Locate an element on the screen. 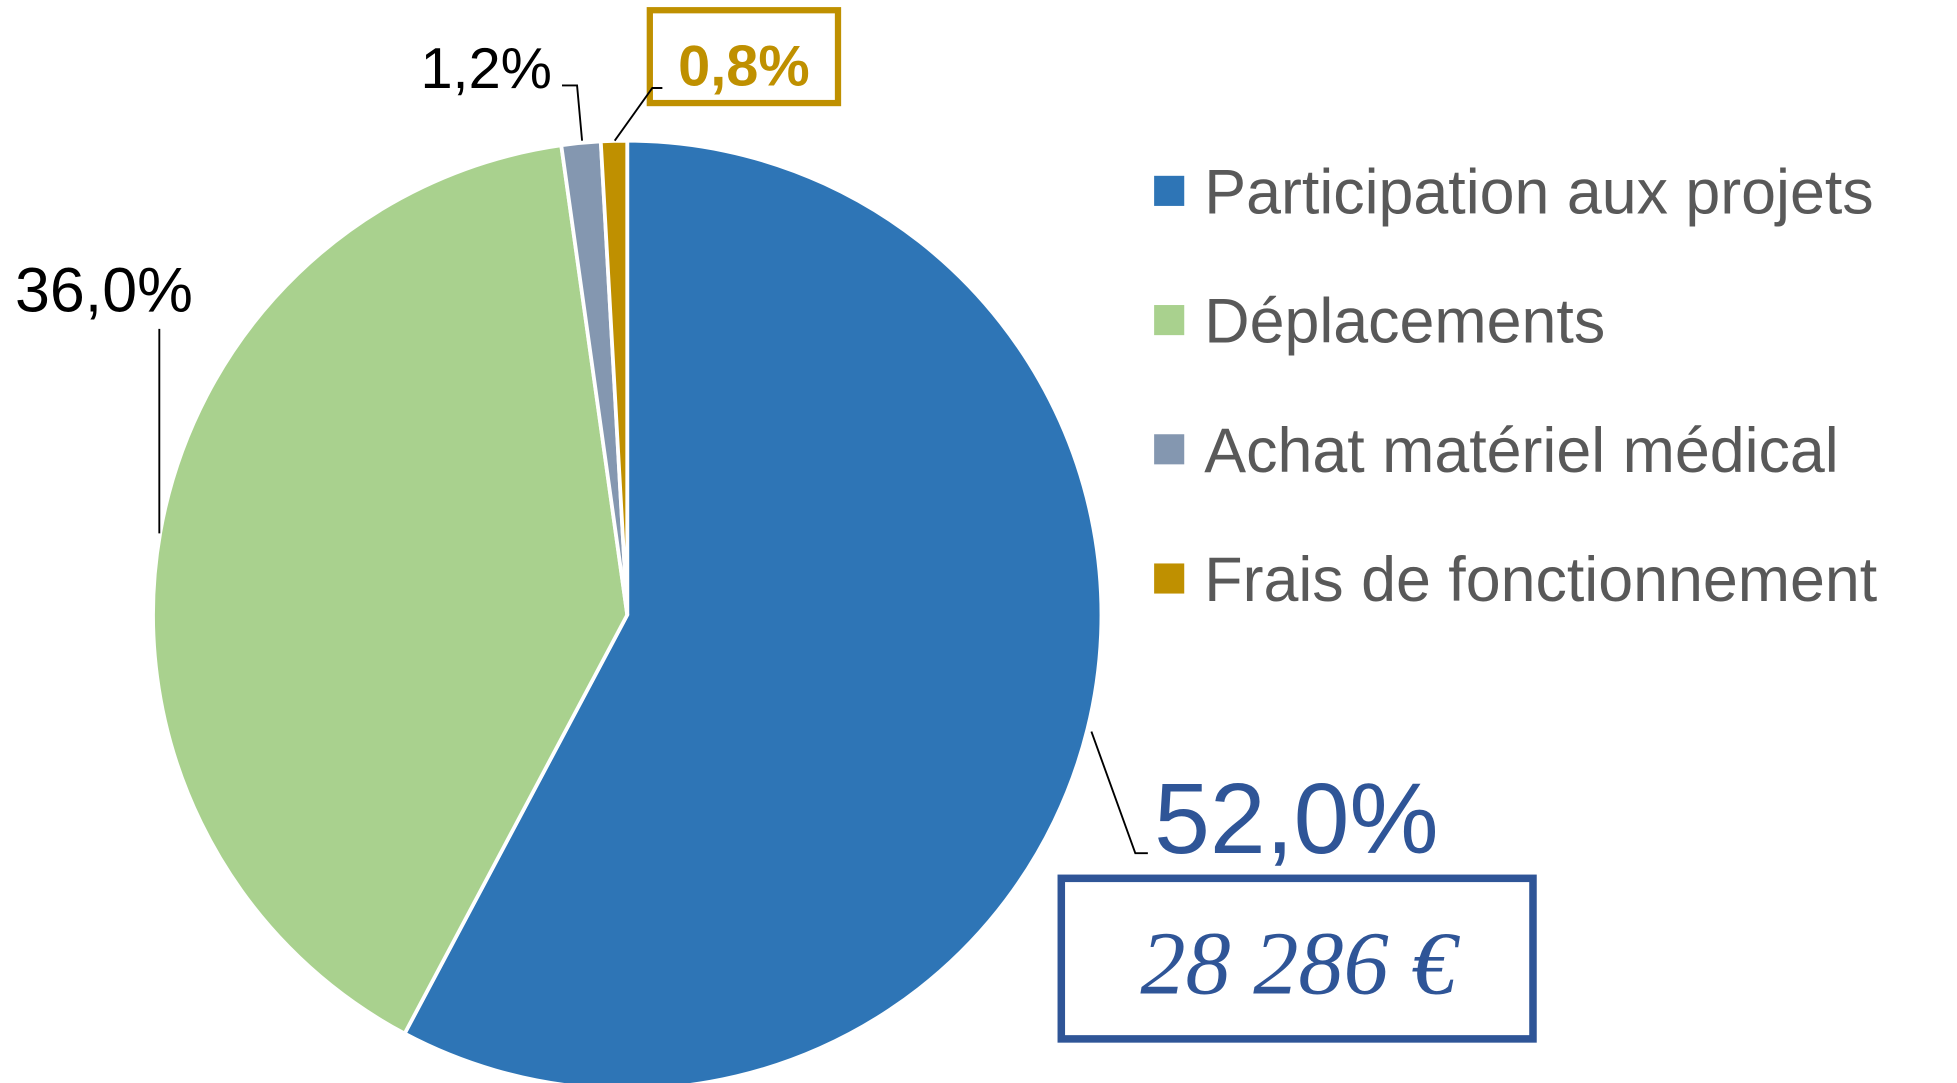  data-label: 36,0% is located at coordinates (104, 290).